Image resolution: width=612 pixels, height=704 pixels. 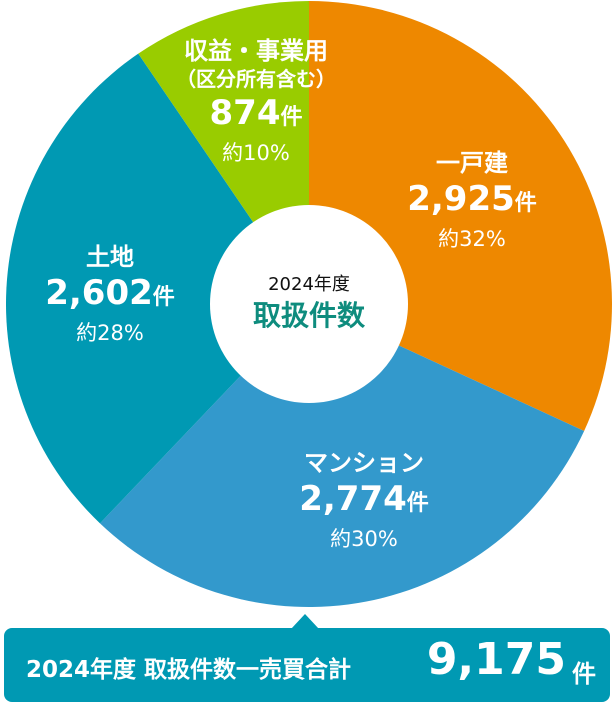 I want to click on slice-percent: 約32%, so click(x=472, y=239).